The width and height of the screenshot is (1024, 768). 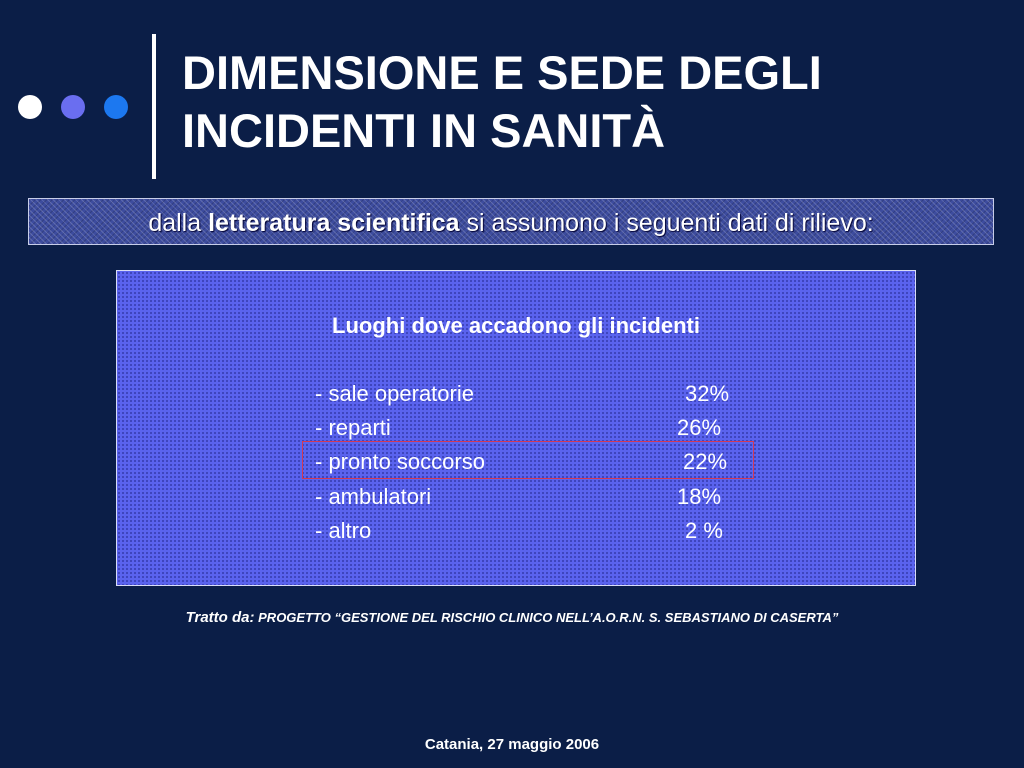 What do you see at coordinates (528, 460) in the screenshot?
I see `highlight-box` at bounding box center [528, 460].